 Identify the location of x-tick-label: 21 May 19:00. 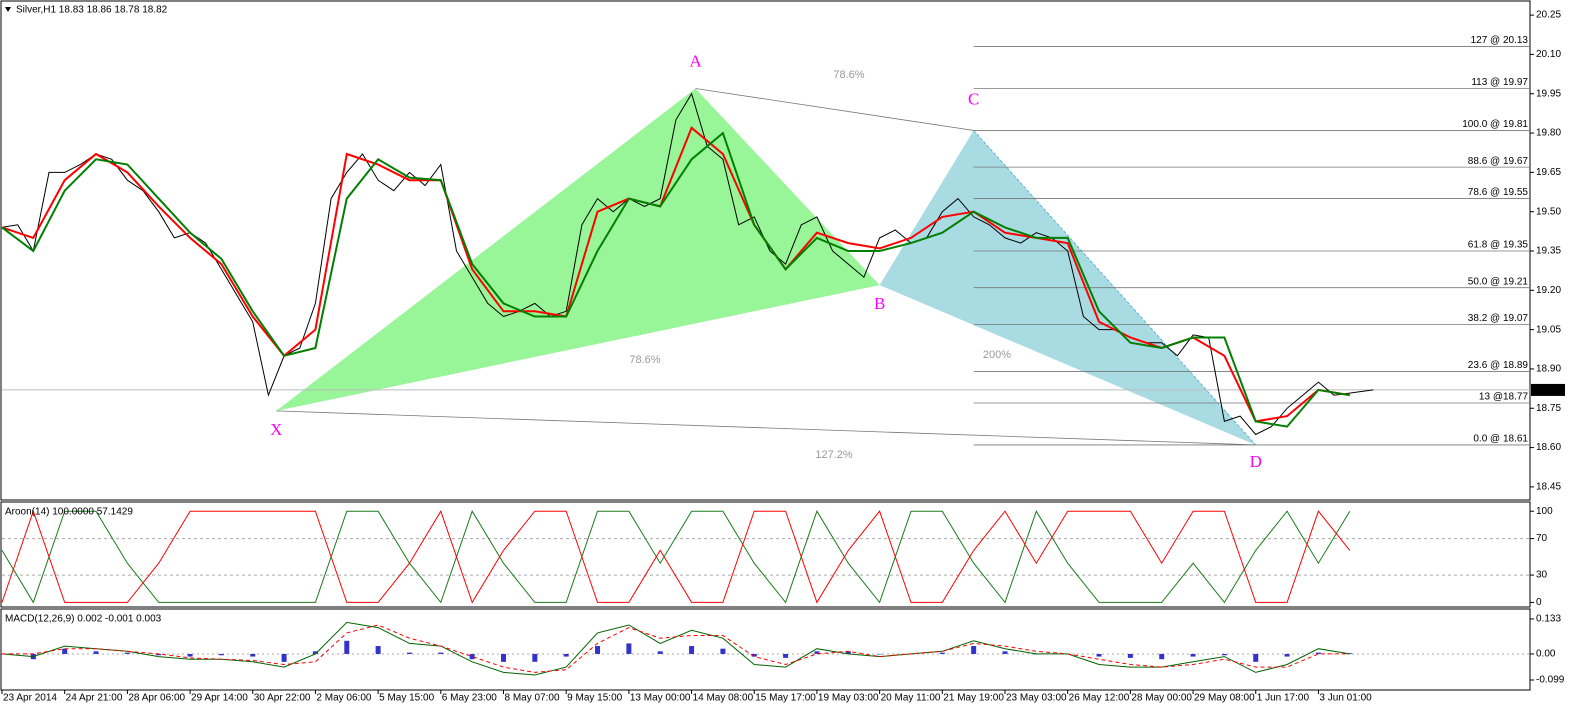
(973, 698).